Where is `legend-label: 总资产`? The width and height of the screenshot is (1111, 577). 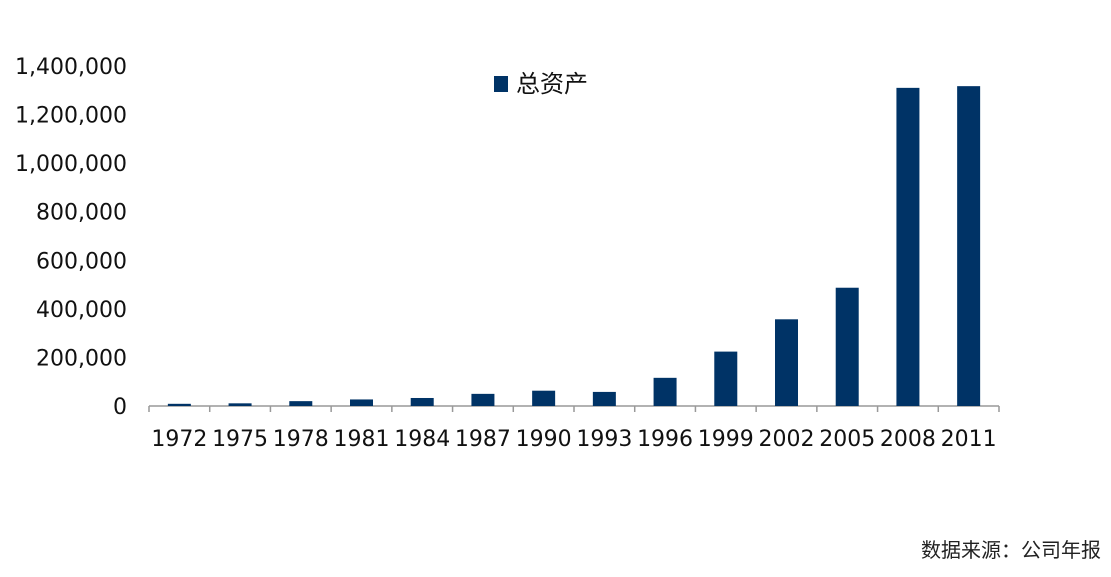
legend-label: 总资产 is located at coordinates (552, 84).